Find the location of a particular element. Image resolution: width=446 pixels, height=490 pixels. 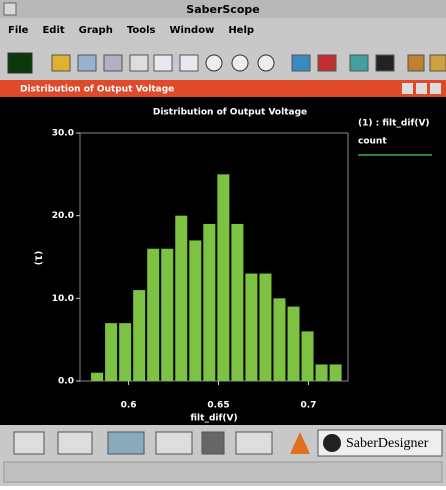

chart-title: Distribution of Output Voltage is located at coordinates (230, 113).